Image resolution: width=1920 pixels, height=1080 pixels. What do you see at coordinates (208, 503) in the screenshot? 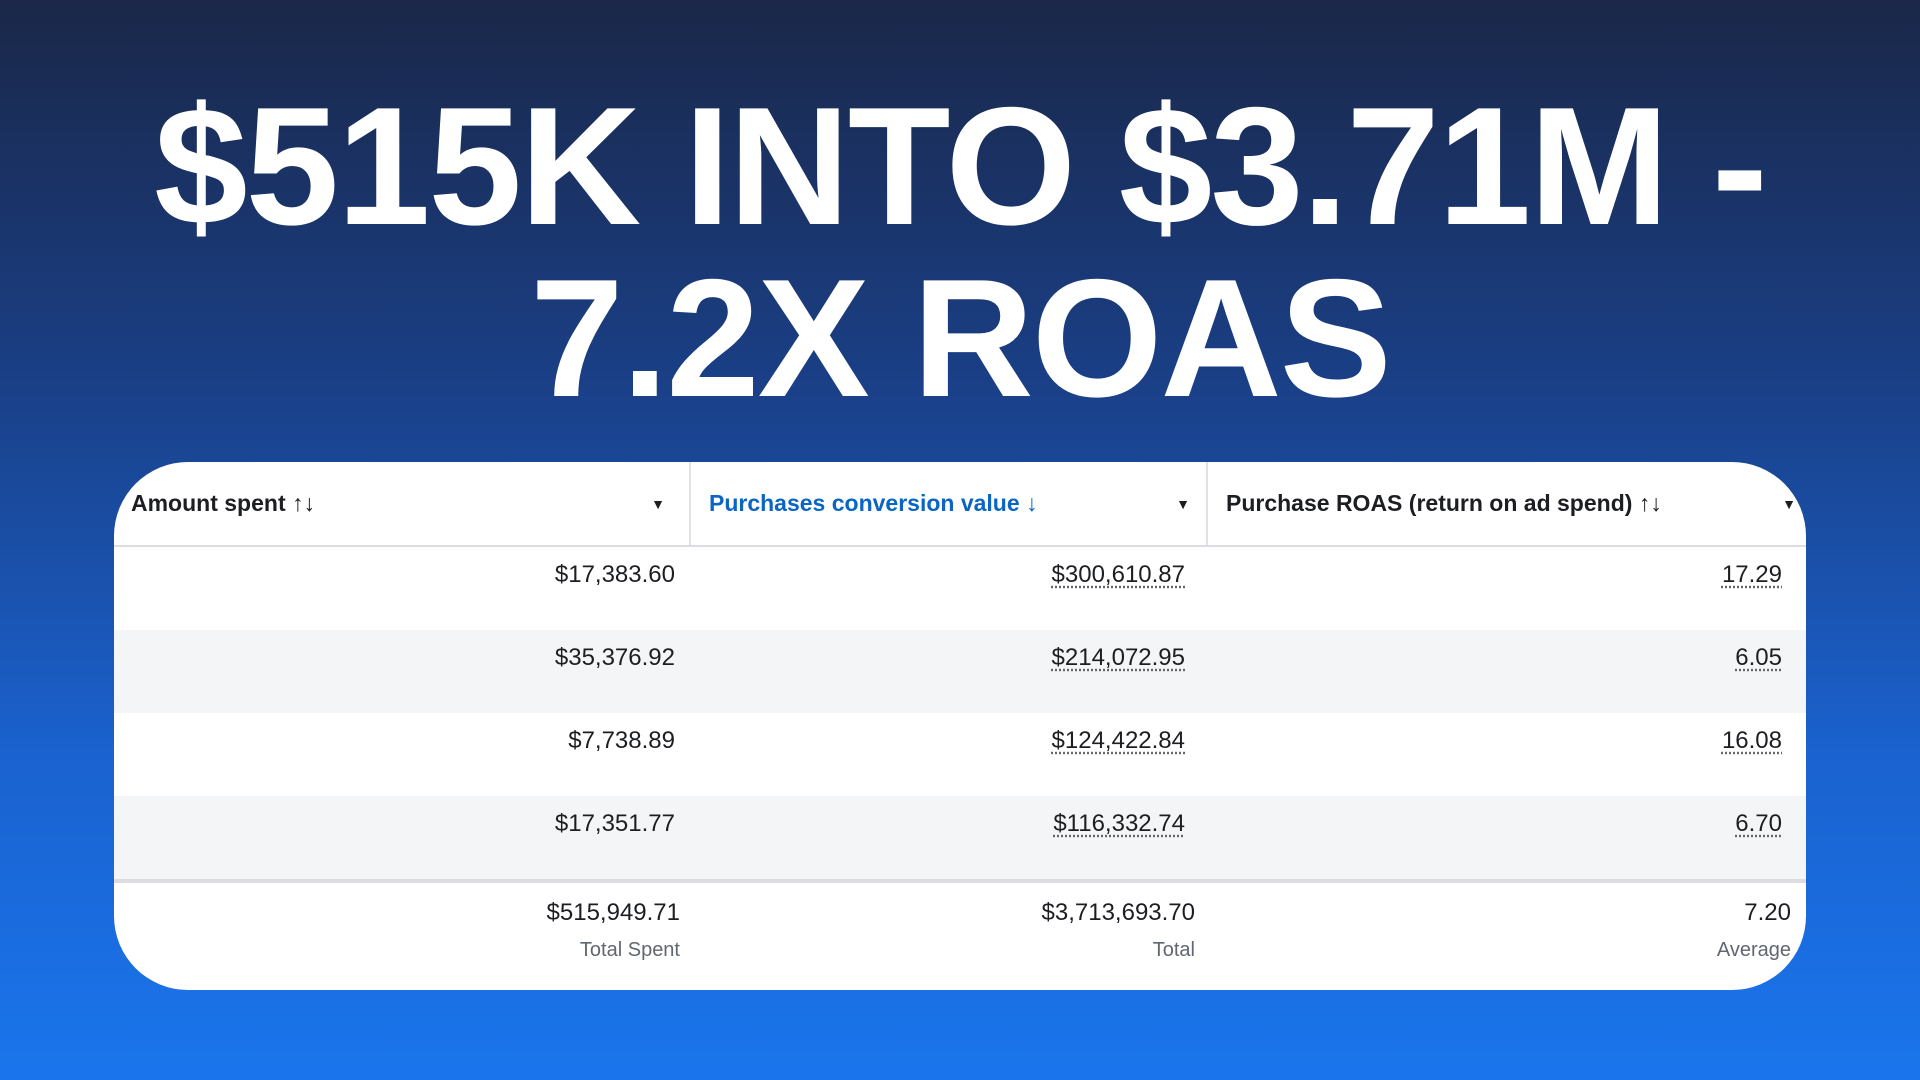
I see `column-label: Amount spent` at bounding box center [208, 503].